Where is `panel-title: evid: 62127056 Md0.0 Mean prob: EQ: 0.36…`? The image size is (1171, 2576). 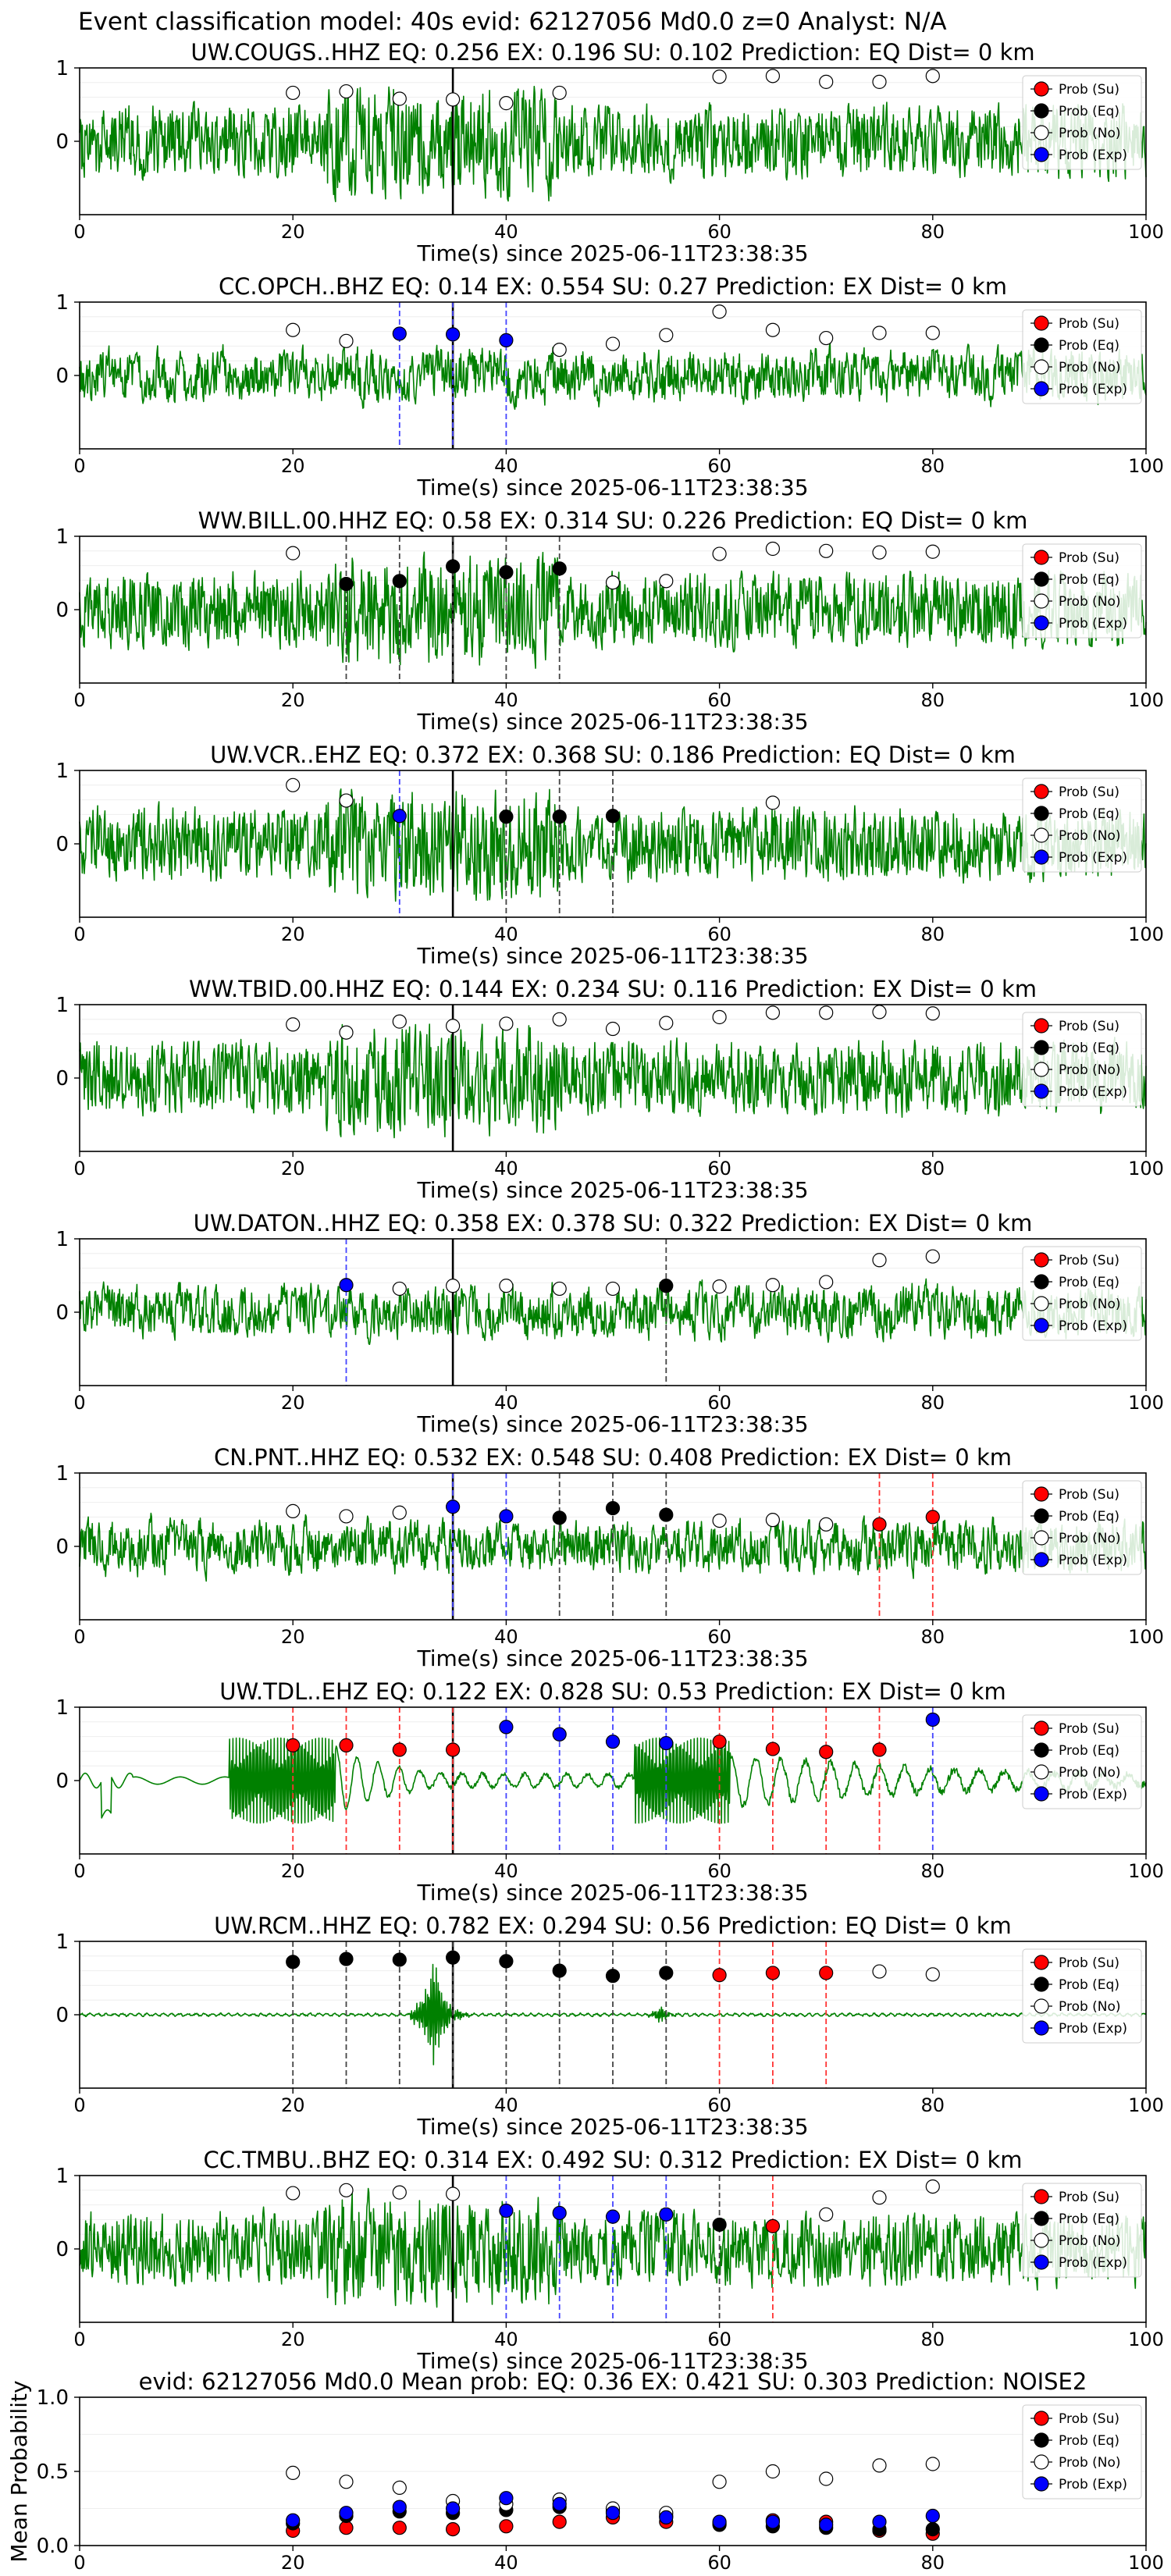 panel-title: evid: 62127056 Md0.0 Mean prob: EQ: 0.36… is located at coordinates (613, 2381).